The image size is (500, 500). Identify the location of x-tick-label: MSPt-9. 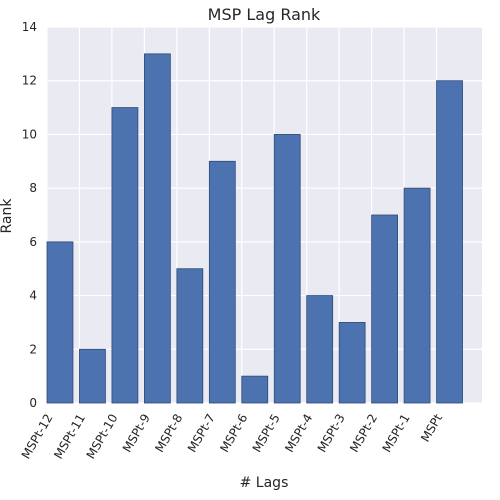
(136, 433).